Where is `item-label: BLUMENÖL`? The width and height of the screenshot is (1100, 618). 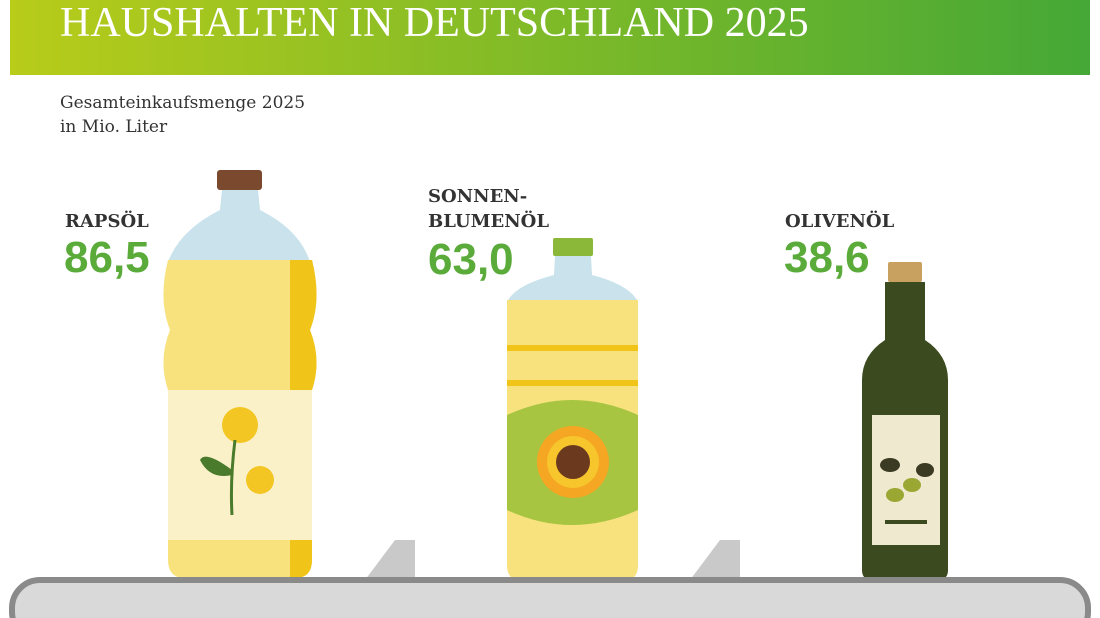
item-label: BLUMENÖL is located at coordinates (488, 220).